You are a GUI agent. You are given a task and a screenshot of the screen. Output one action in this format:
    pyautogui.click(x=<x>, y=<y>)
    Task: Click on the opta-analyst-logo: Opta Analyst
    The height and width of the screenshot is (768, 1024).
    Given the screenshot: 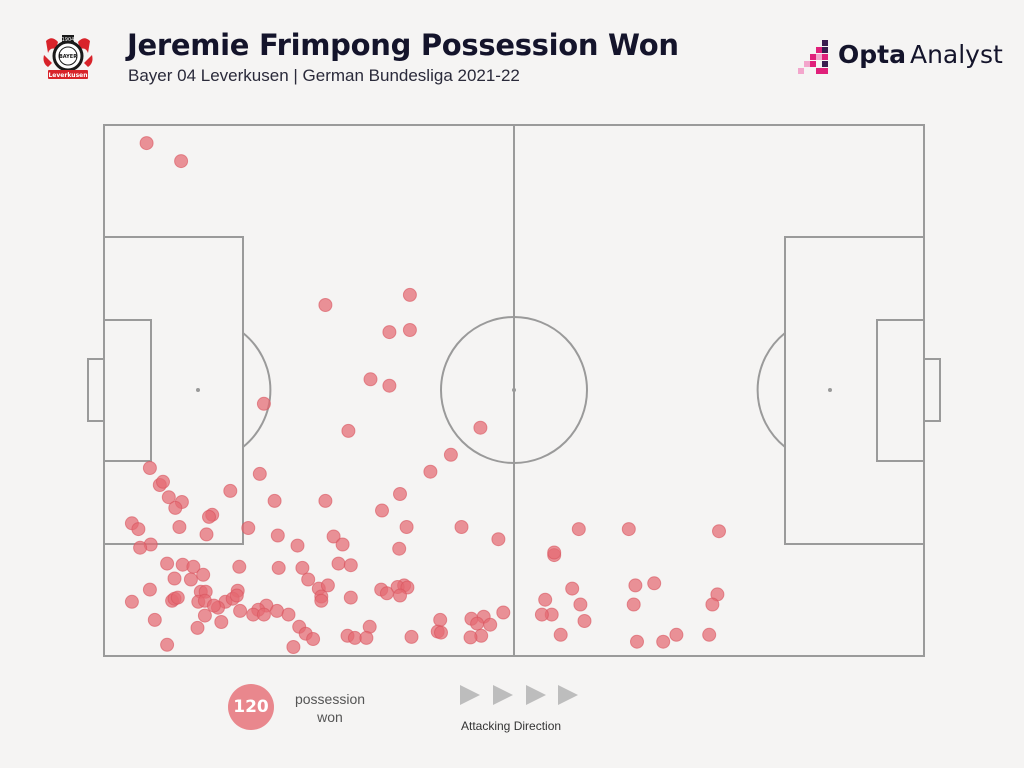 What is the action you would take?
    pyautogui.click(x=899, y=58)
    